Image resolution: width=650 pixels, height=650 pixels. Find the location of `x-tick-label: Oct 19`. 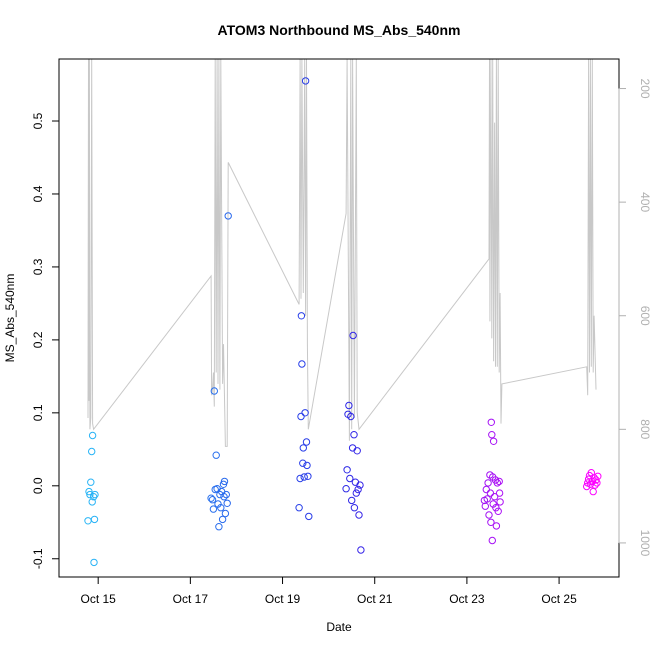

x-tick-label: Oct 19 is located at coordinates (283, 599).